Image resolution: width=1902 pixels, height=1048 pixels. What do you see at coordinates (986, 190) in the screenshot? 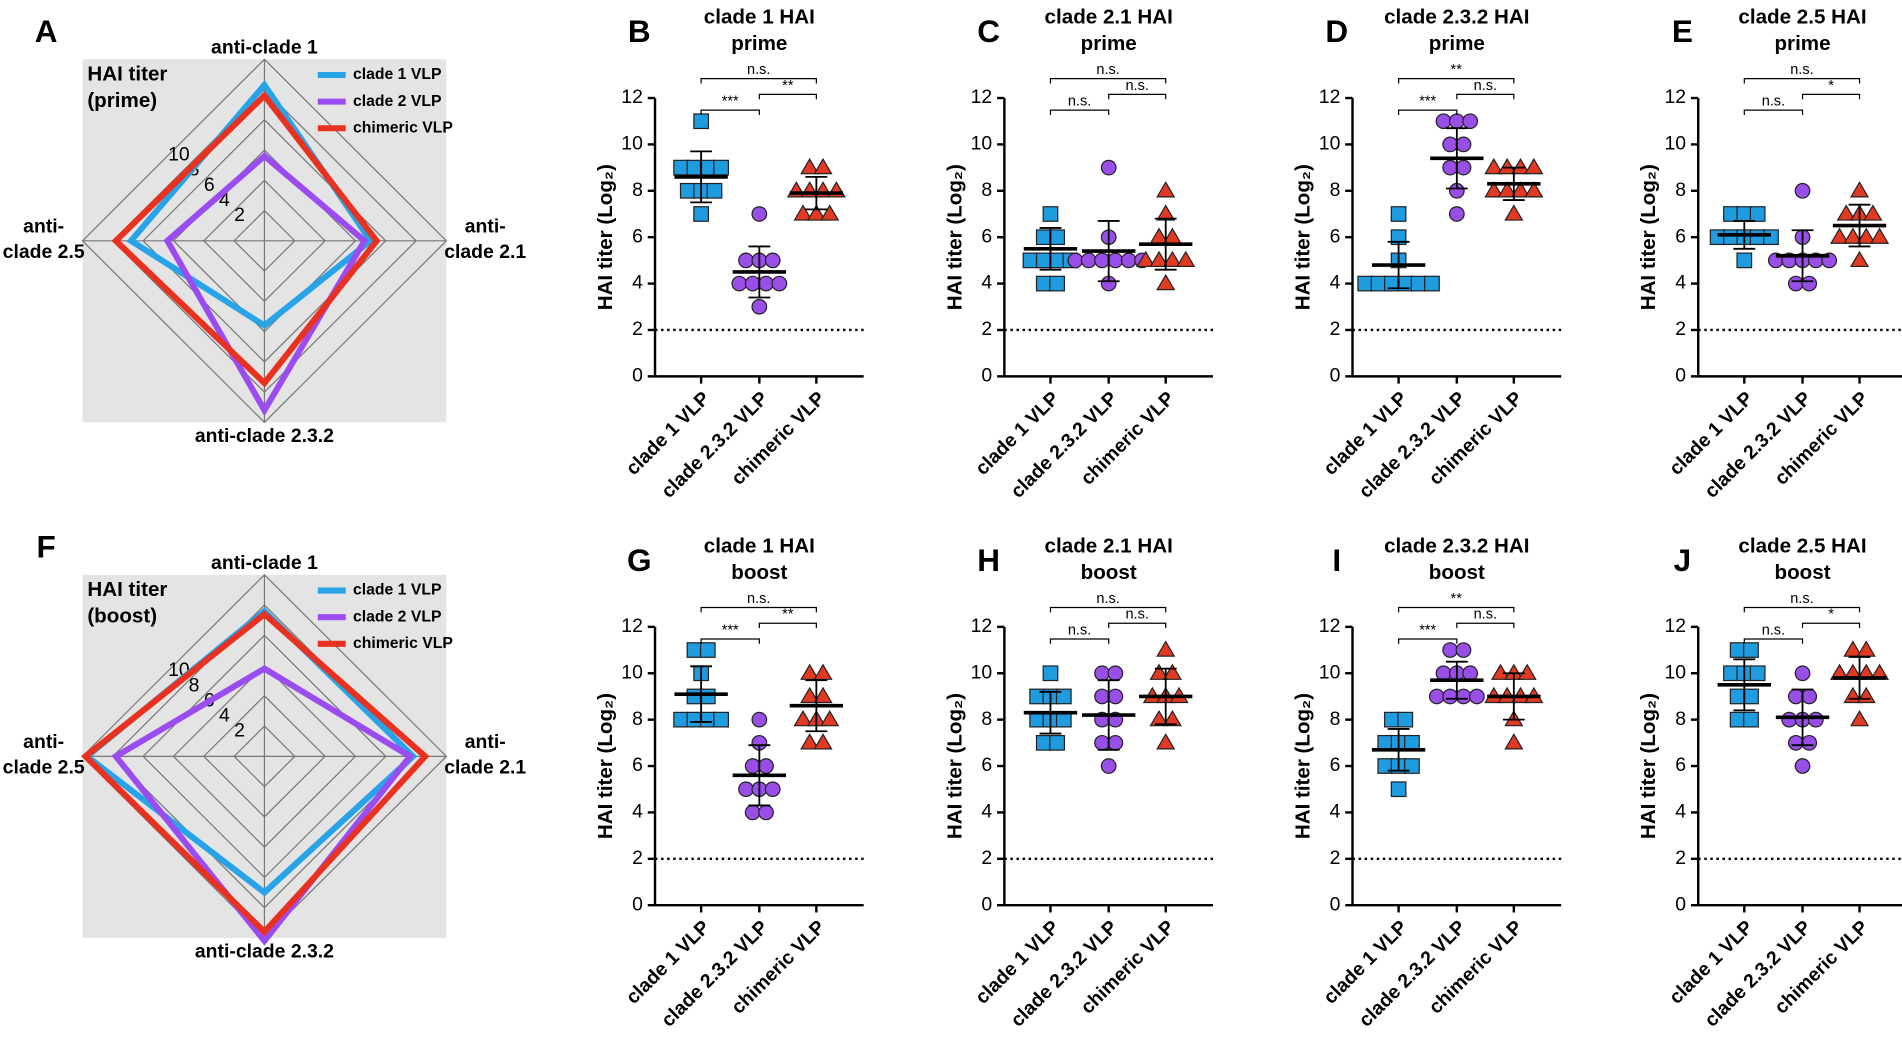
I see `y-tick-label: 8` at bounding box center [986, 190].